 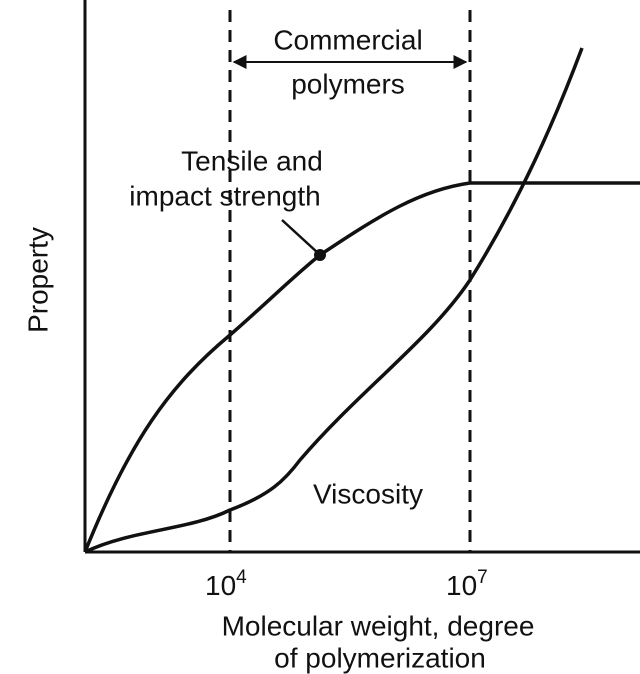 I want to click on x-tick-label: 10⁴, so click(x=226, y=584).